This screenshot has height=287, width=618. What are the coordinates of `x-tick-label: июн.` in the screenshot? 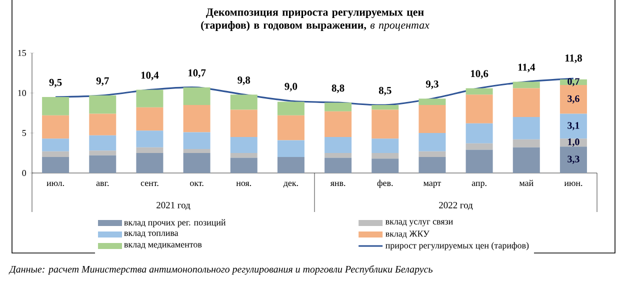 It's located at (573, 184).